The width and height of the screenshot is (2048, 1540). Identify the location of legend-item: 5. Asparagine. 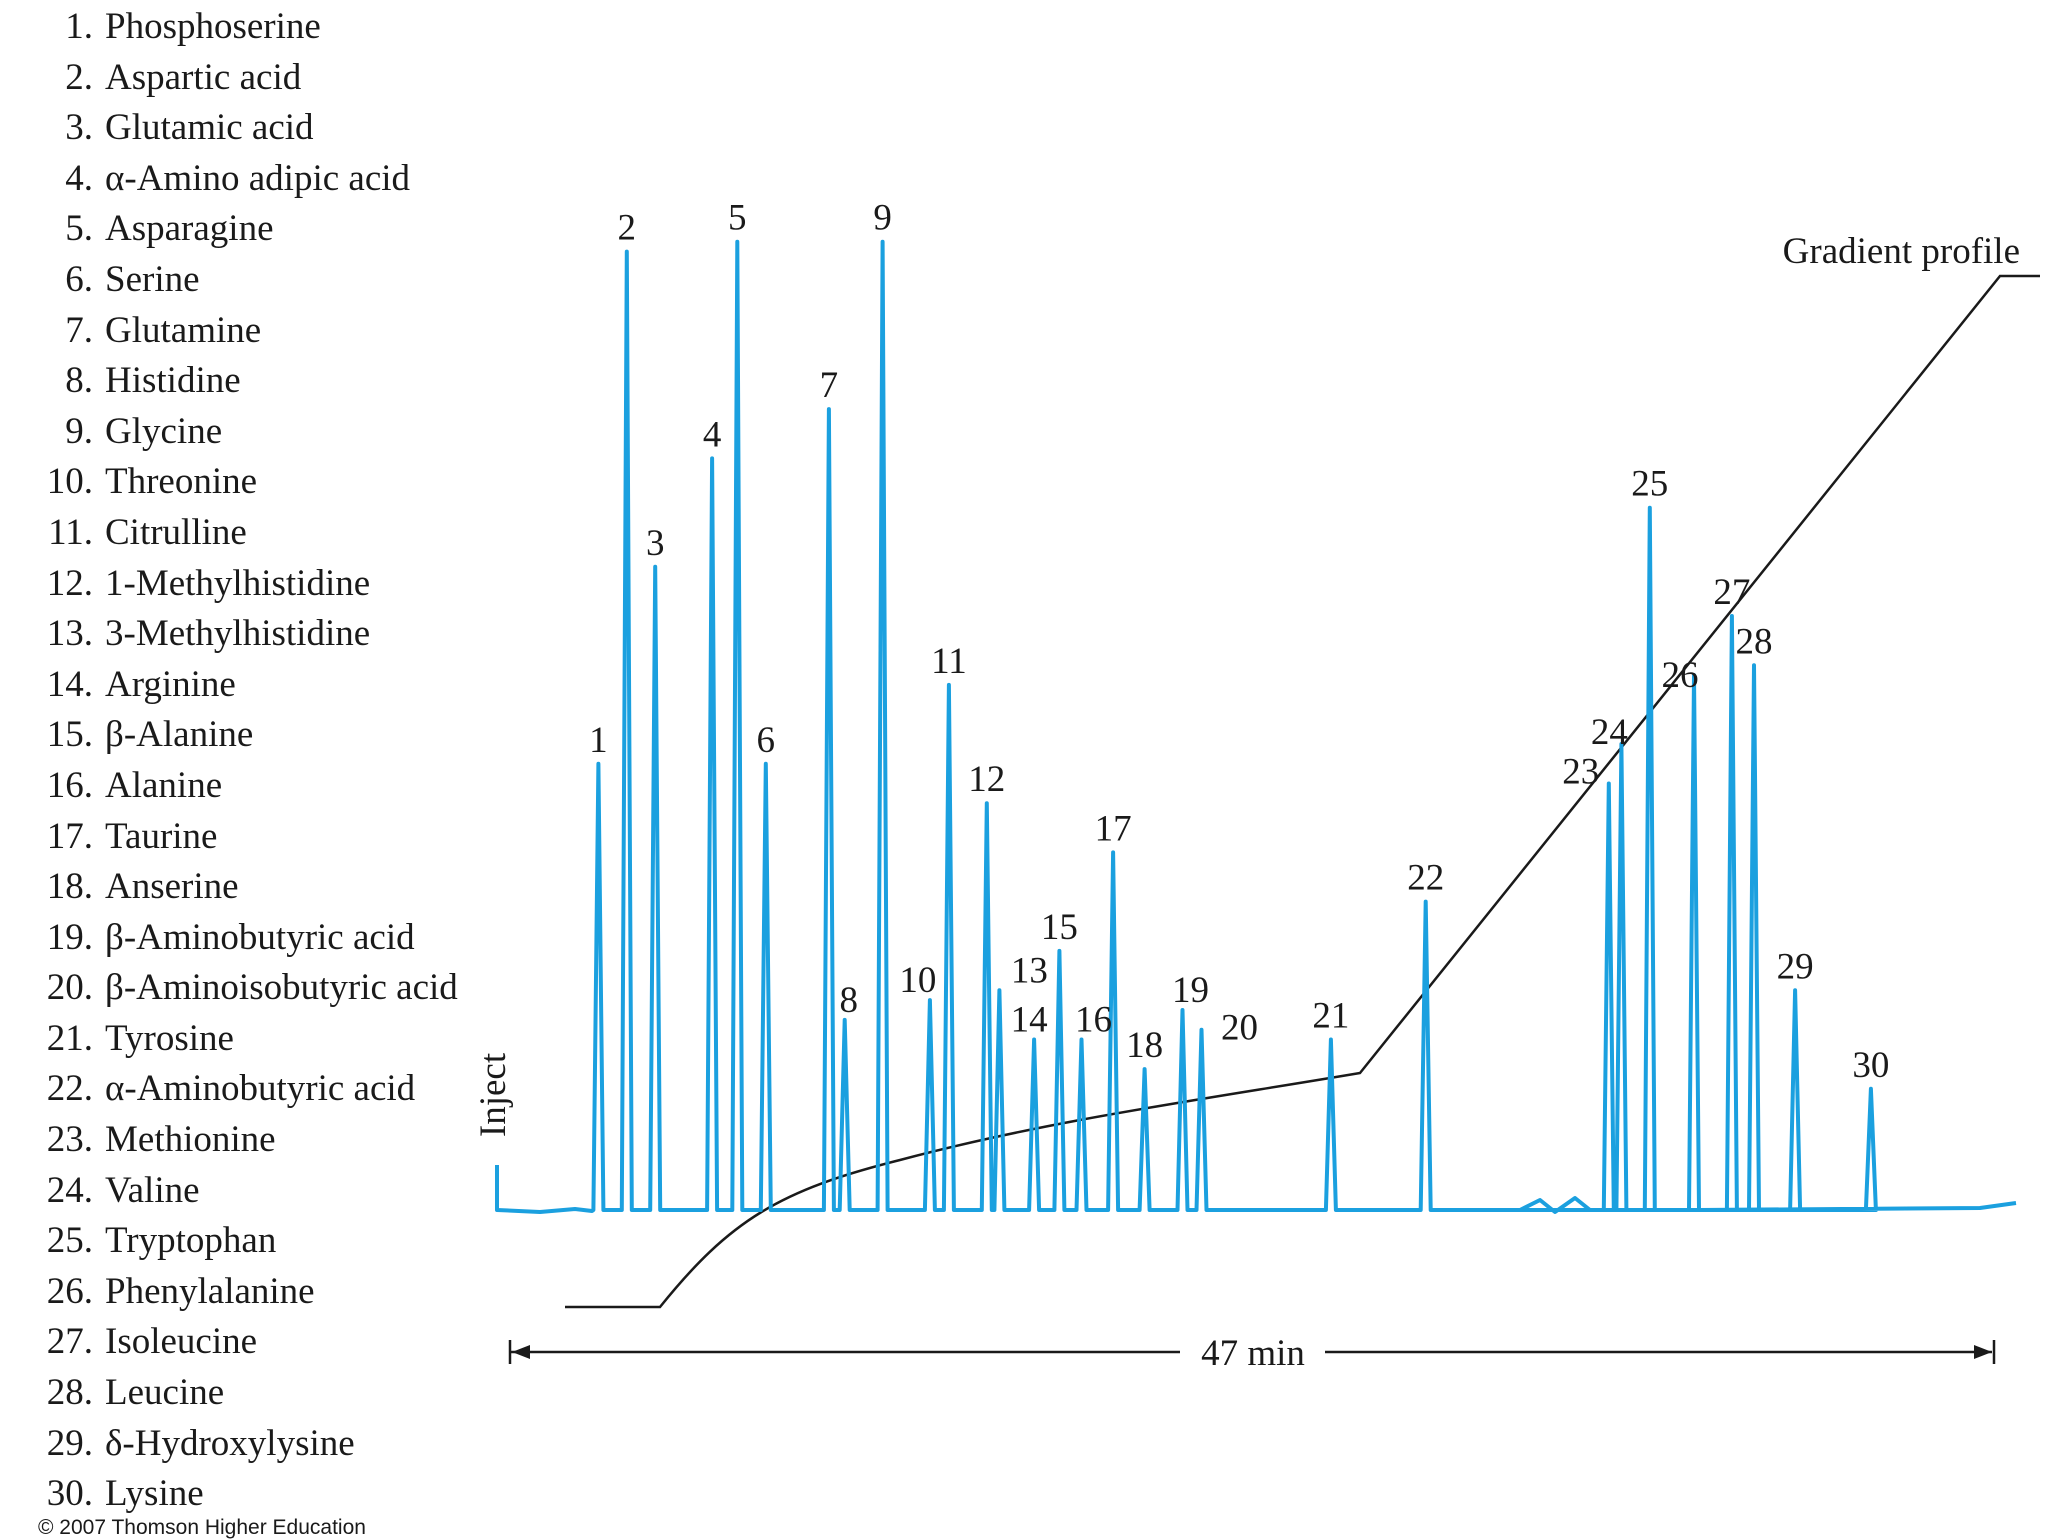
(278, 229).